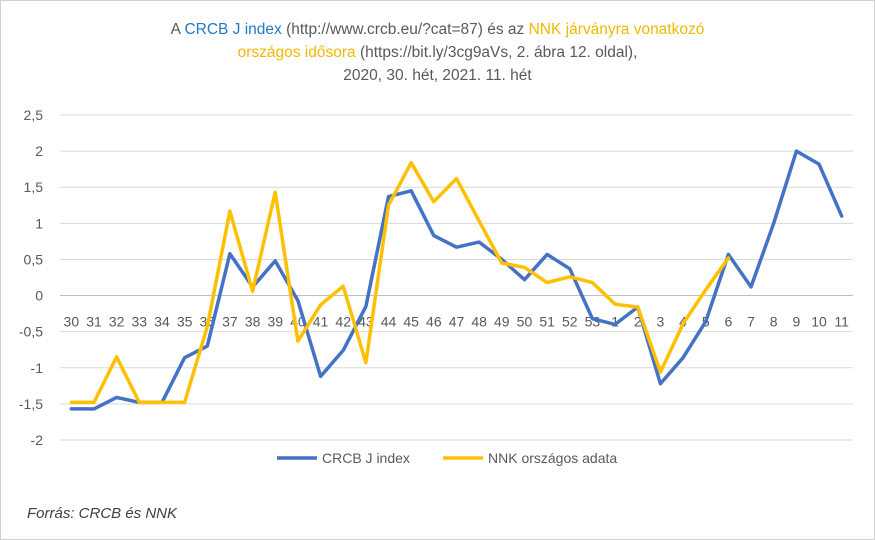  What do you see at coordinates (343, 322) in the screenshot?
I see `x-tick-label: 42` at bounding box center [343, 322].